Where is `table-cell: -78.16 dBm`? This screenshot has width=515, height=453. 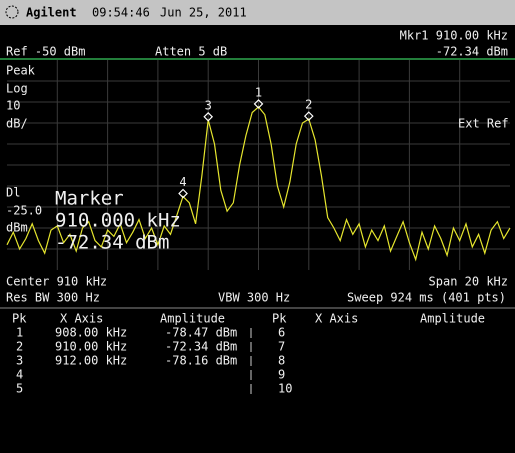 table-cell: -78.16 dBm is located at coordinates (201, 361).